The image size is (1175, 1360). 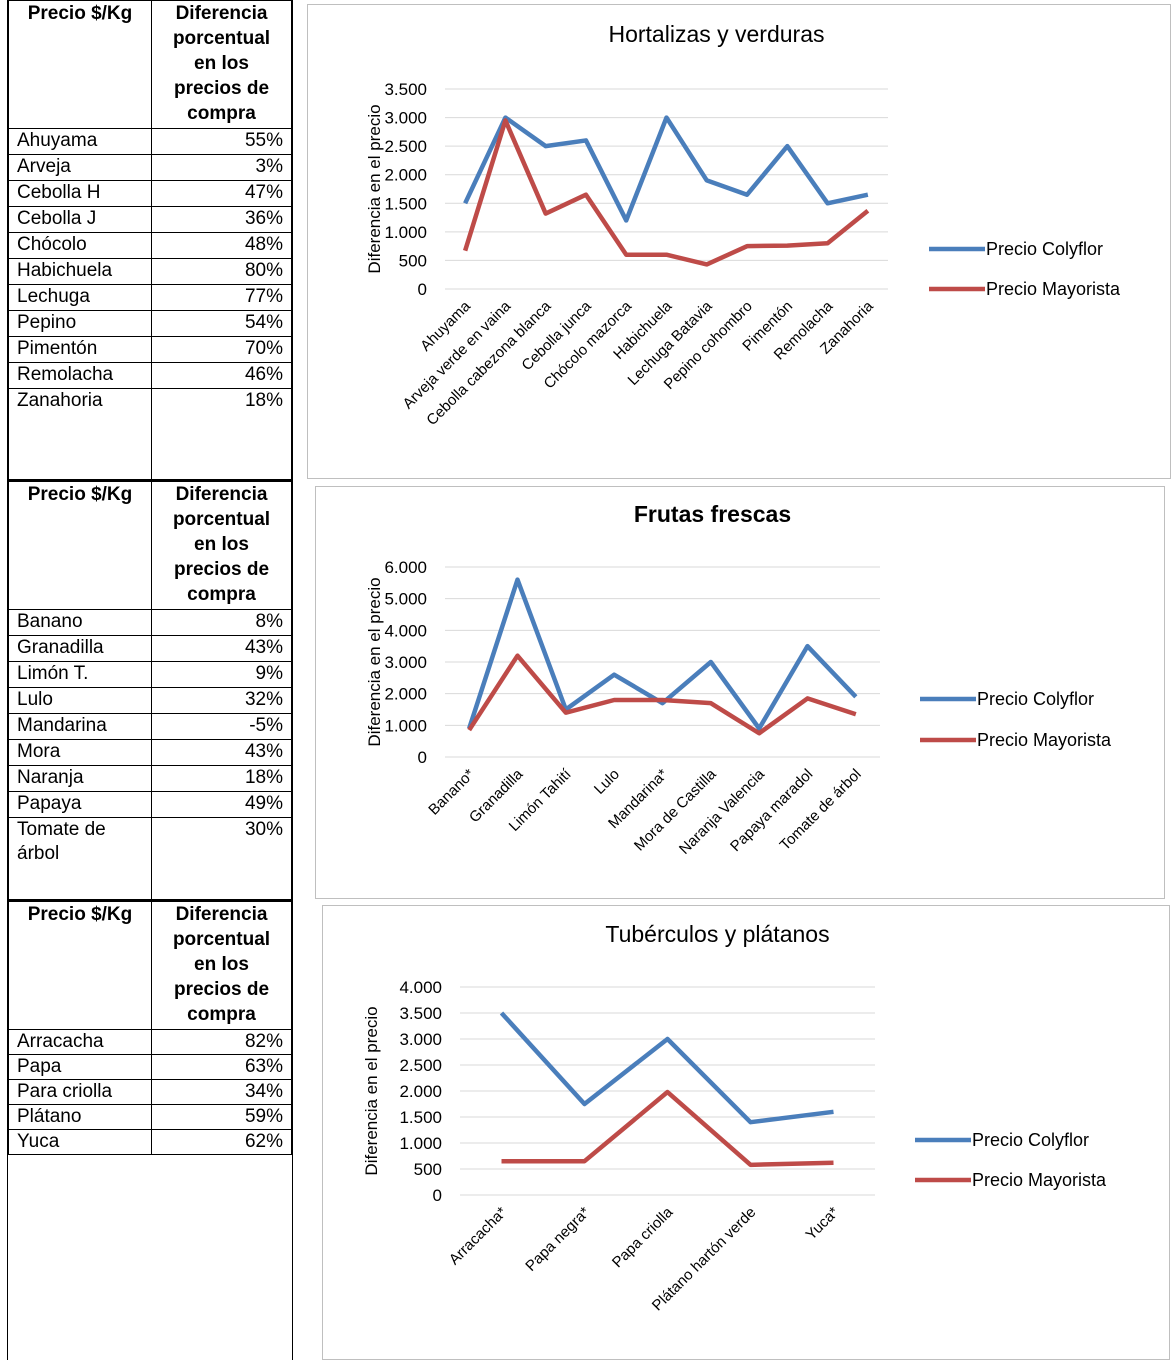 I want to click on product-cell: Pepino, so click(x=80, y=323).